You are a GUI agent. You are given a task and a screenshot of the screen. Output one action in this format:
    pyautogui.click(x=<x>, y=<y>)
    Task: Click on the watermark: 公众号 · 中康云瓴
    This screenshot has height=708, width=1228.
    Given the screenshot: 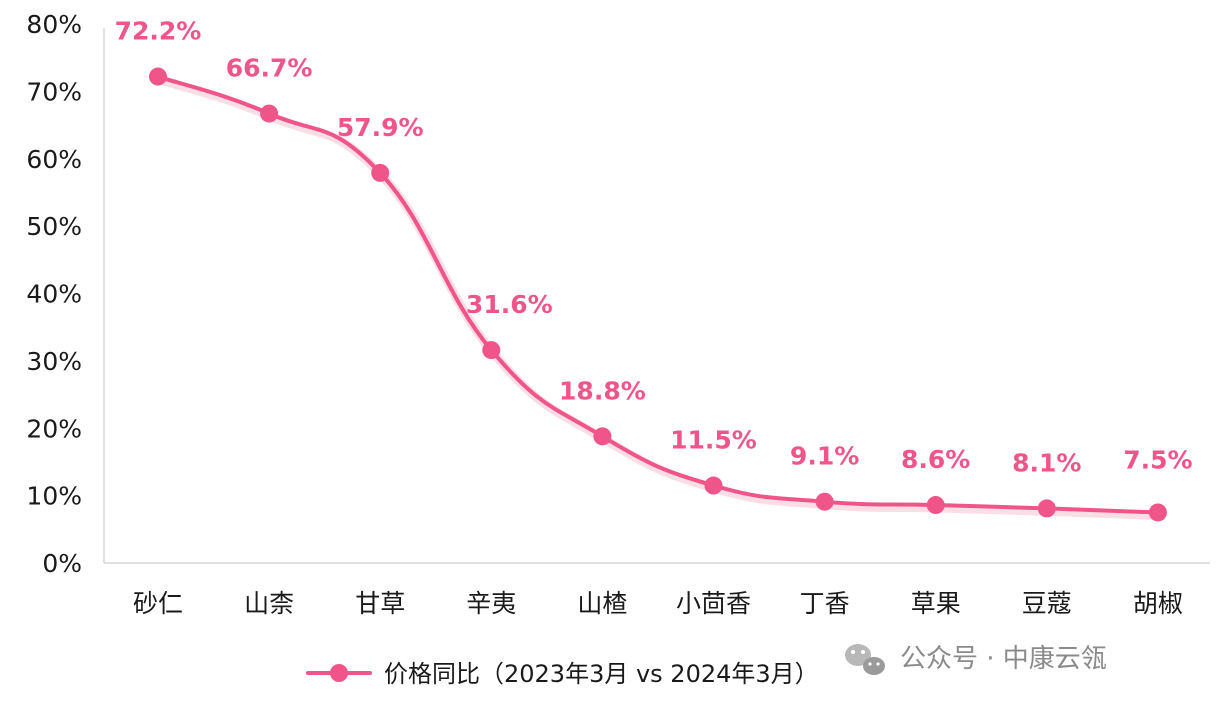 What is the action you would take?
    pyautogui.click(x=976, y=659)
    